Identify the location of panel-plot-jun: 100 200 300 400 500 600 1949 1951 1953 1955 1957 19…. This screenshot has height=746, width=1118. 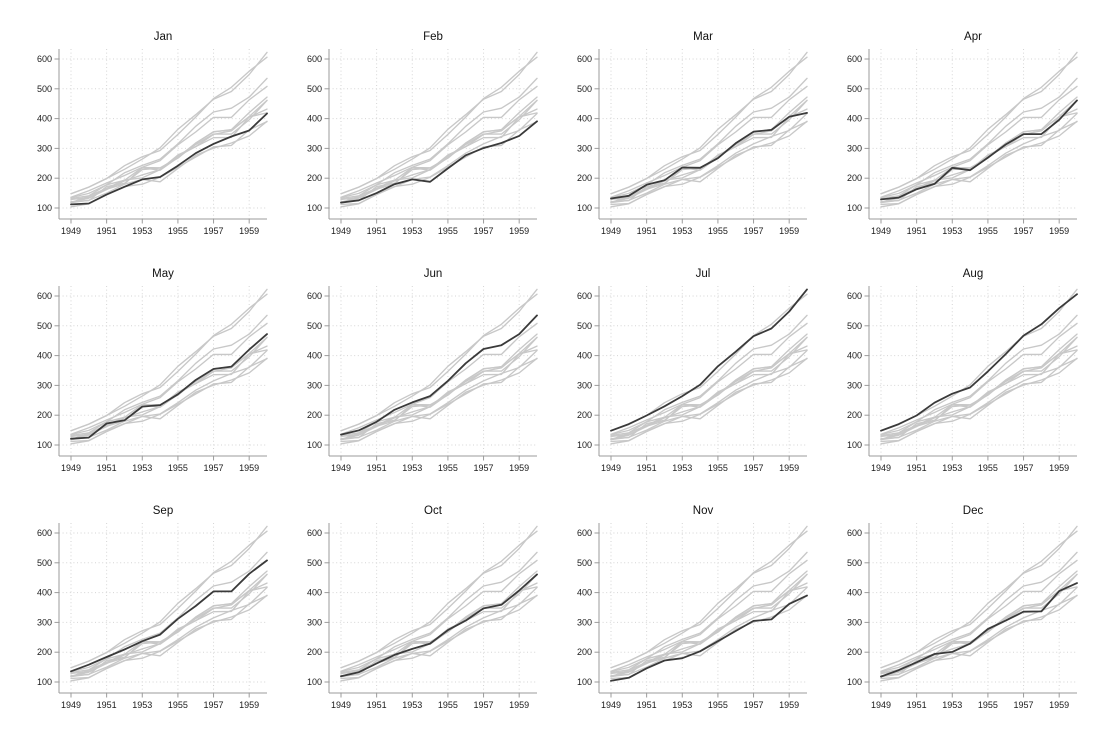
(422, 370).